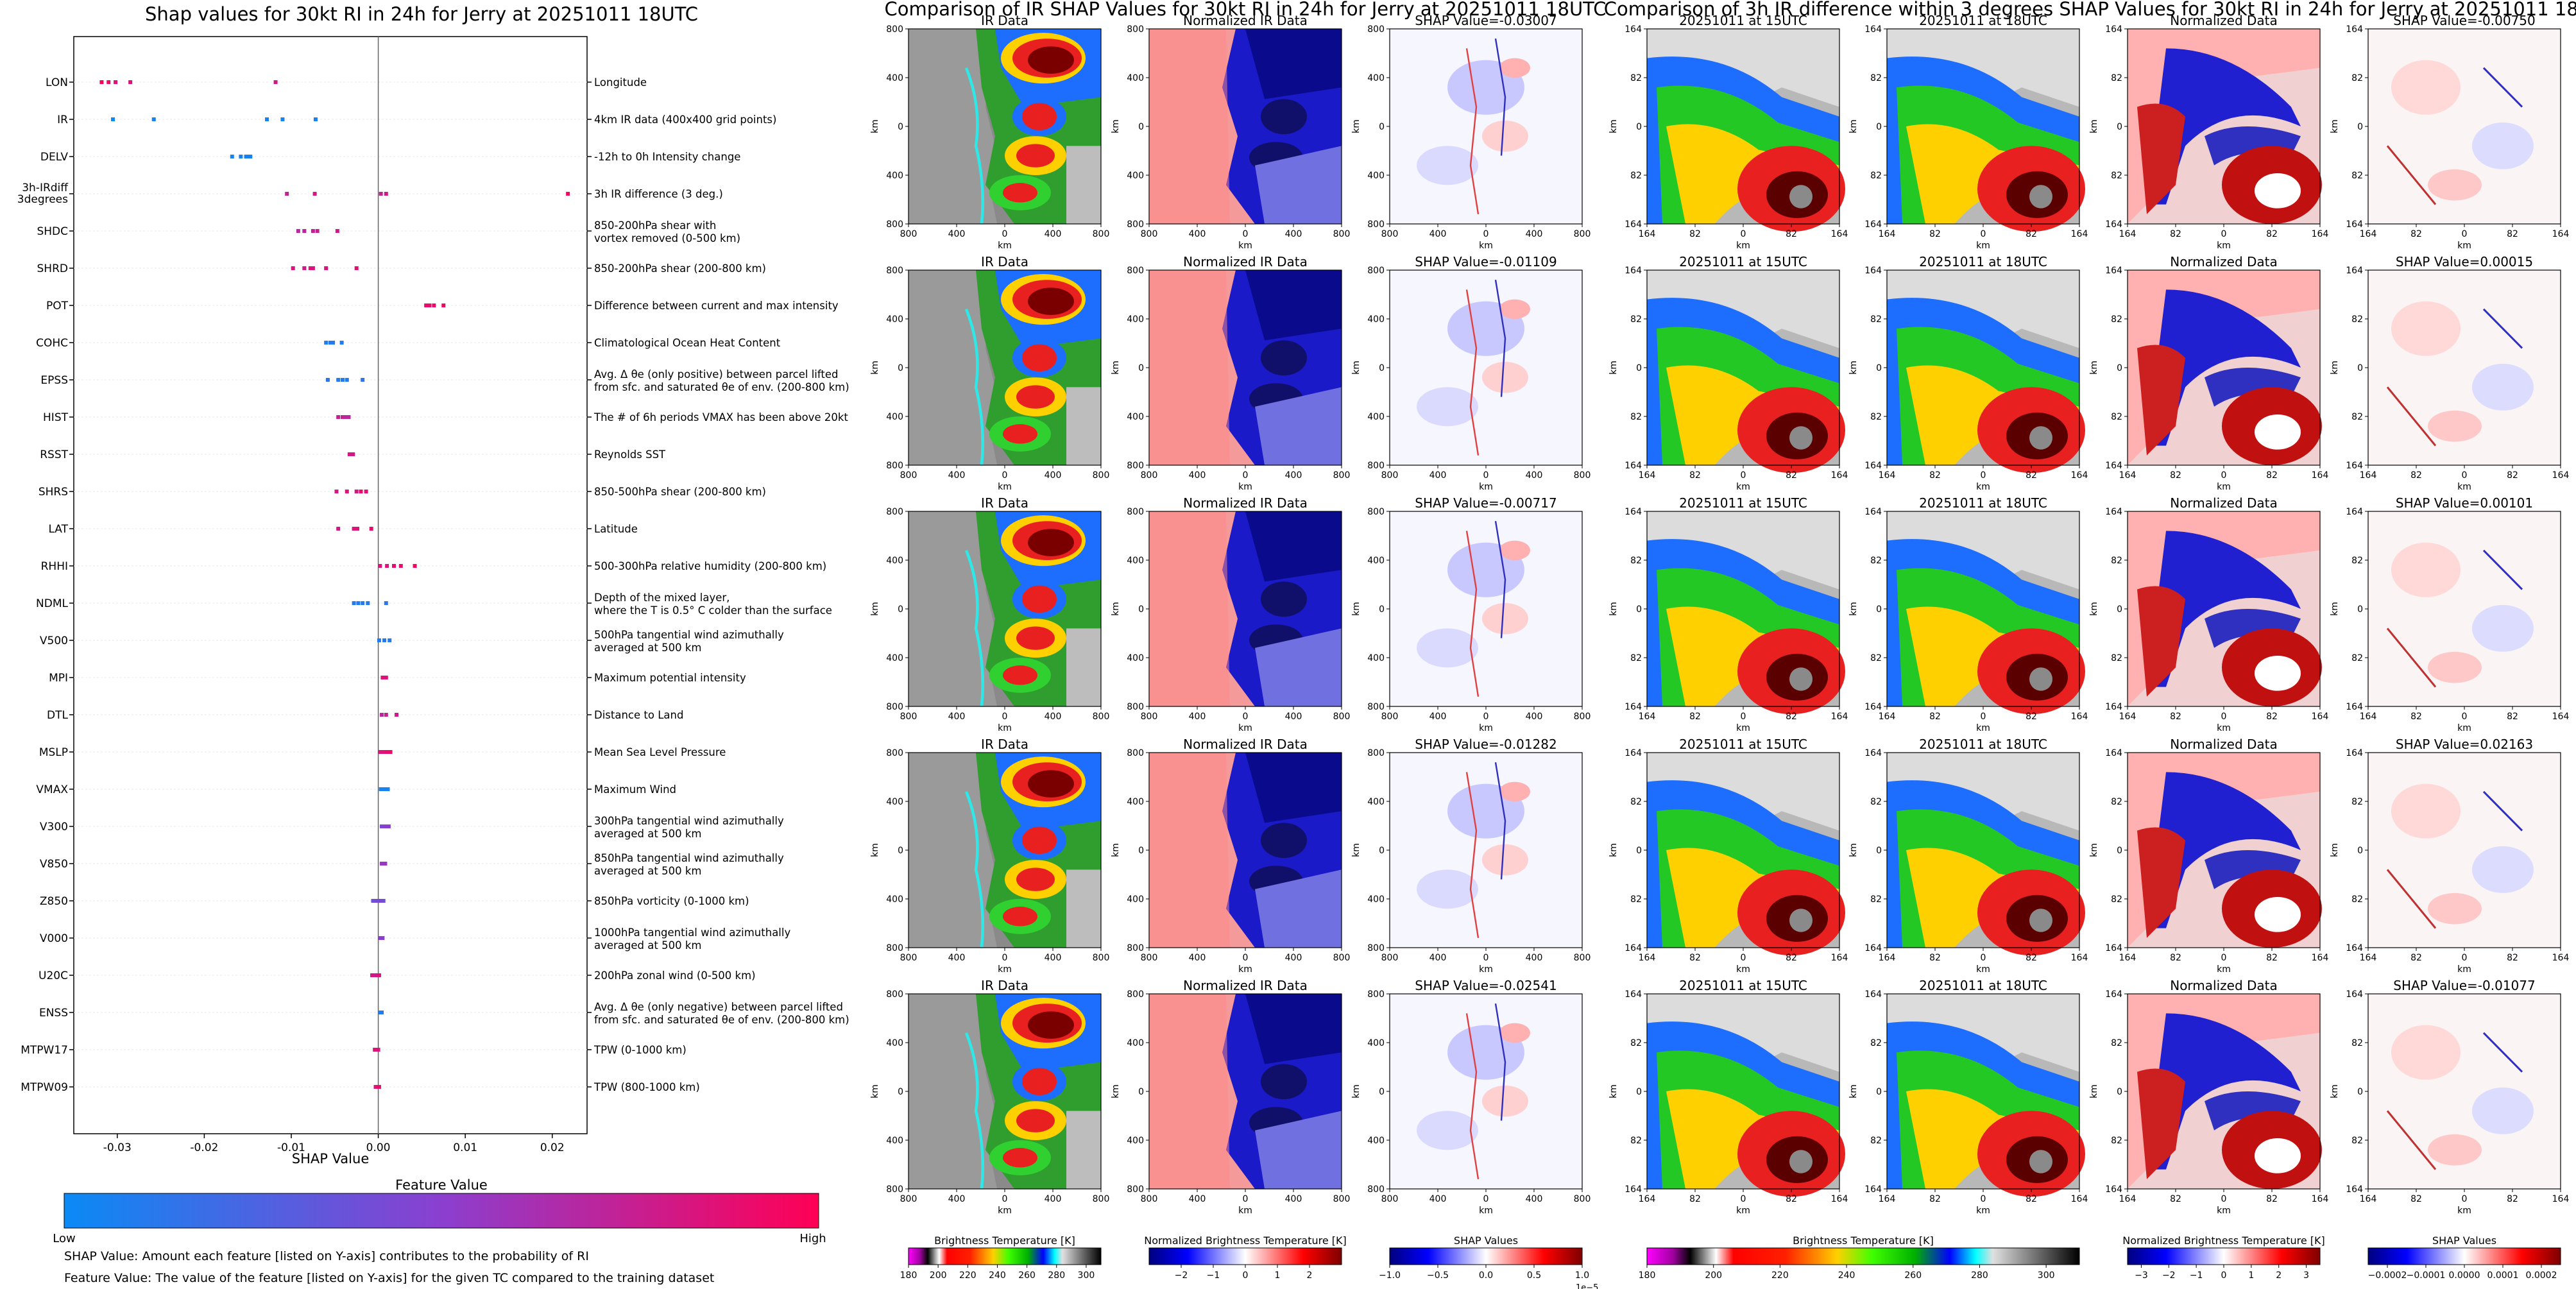  Describe the element at coordinates (1913, 1275) in the screenshot. I see `colorbar-tick-label: 260` at that location.